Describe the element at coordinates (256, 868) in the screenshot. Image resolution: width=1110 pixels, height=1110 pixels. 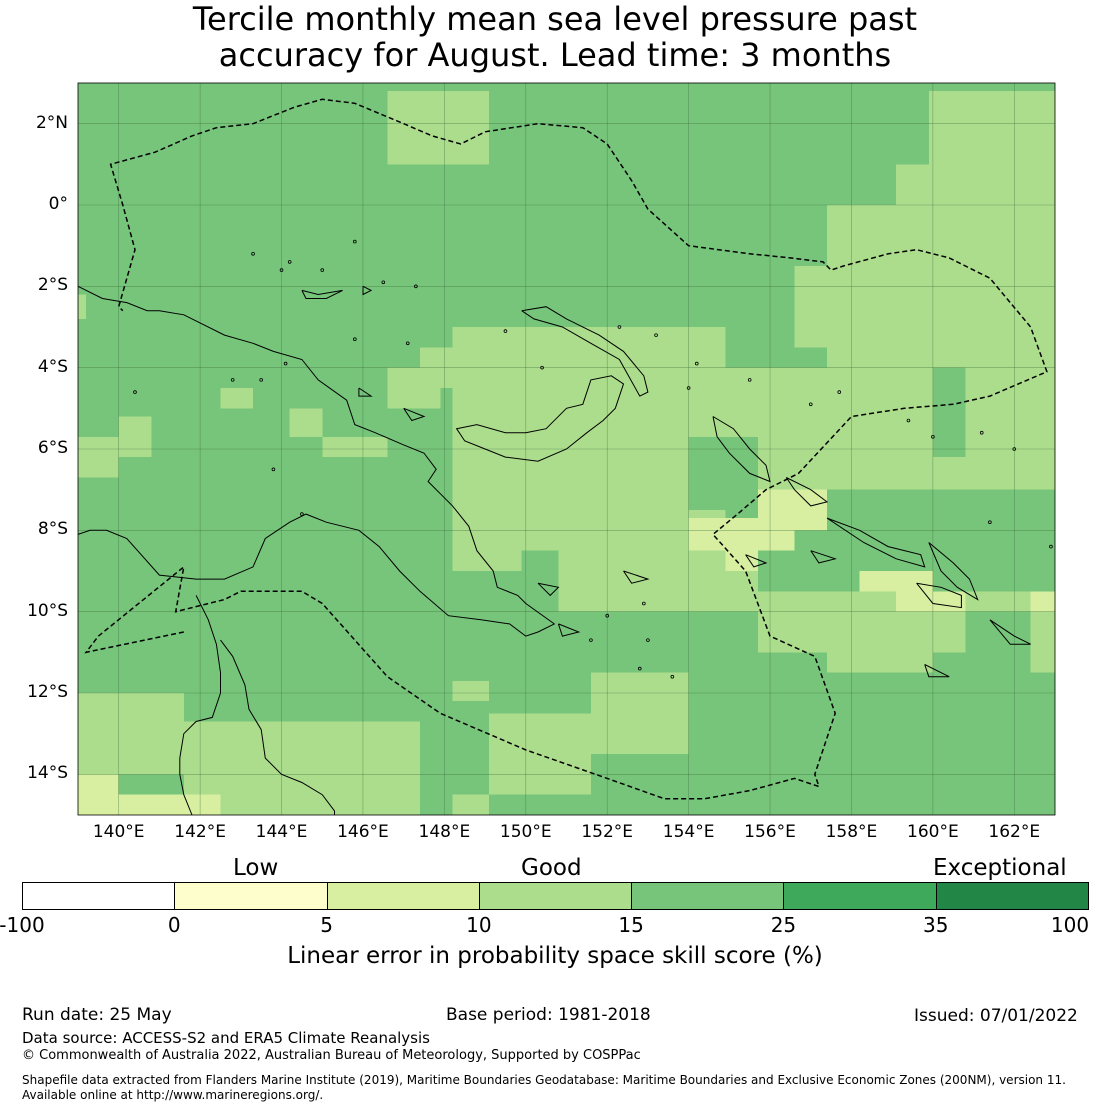
I see `category-low: Low` at that location.